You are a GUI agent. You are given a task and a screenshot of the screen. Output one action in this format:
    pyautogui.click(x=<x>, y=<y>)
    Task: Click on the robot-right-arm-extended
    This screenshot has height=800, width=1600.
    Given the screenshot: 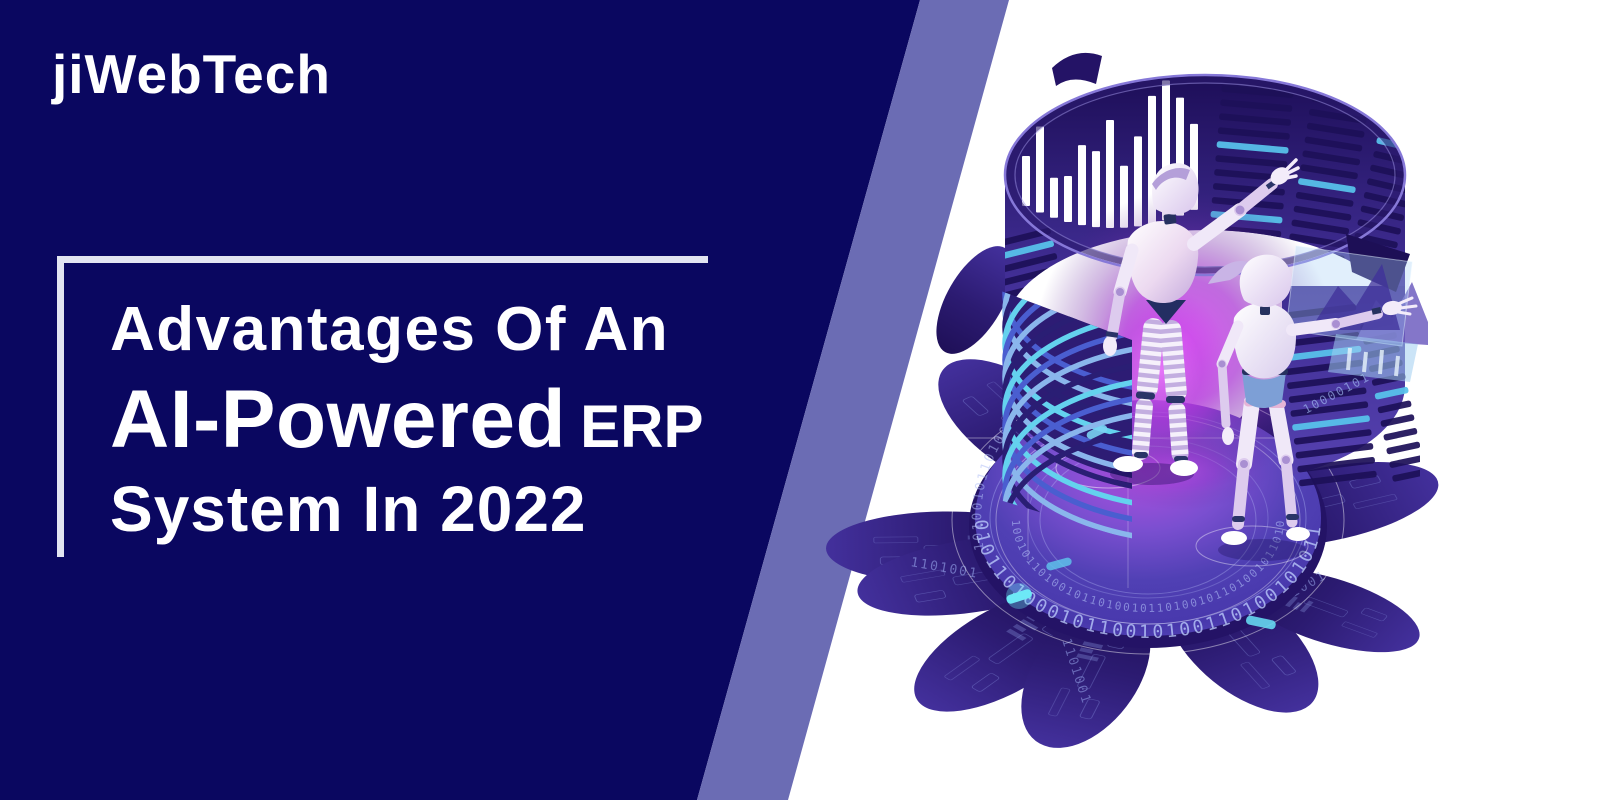 What is the action you would take?
    pyautogui.click(x=1352, y=316)
    